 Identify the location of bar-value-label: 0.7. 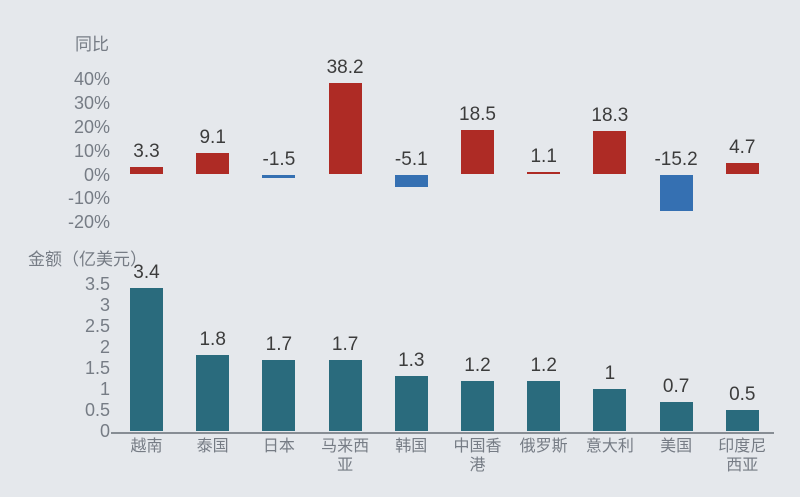
(676, 386).